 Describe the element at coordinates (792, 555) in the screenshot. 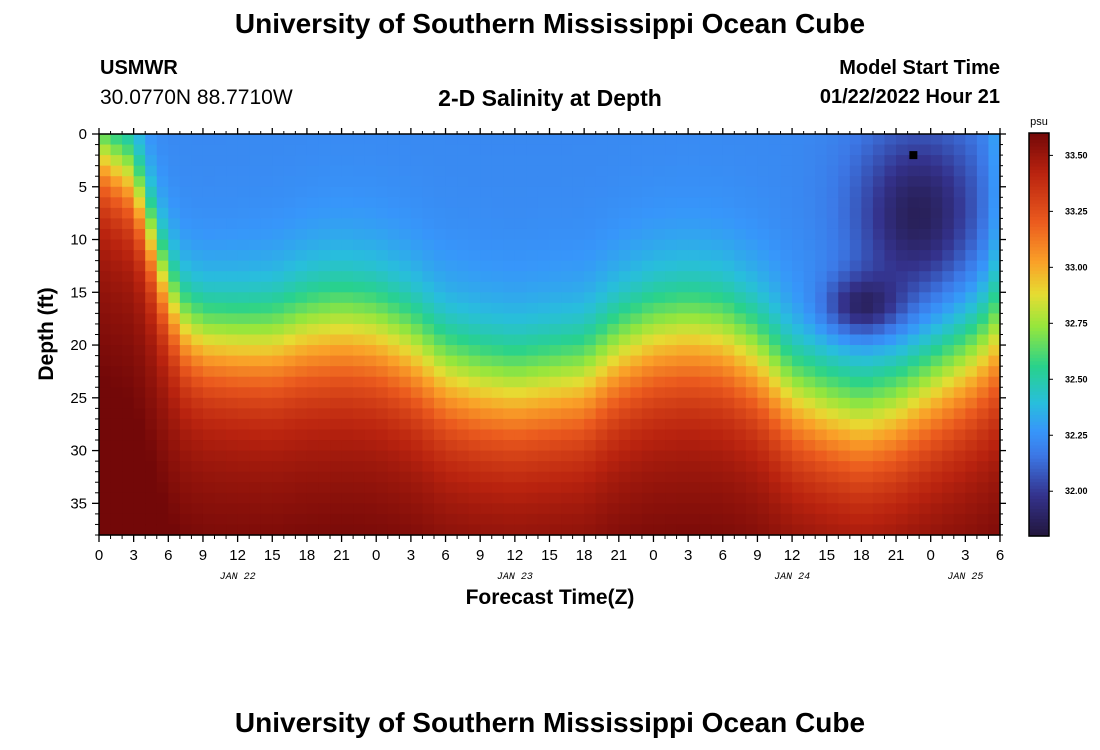

I see `x-tick-label: 12` at that location.